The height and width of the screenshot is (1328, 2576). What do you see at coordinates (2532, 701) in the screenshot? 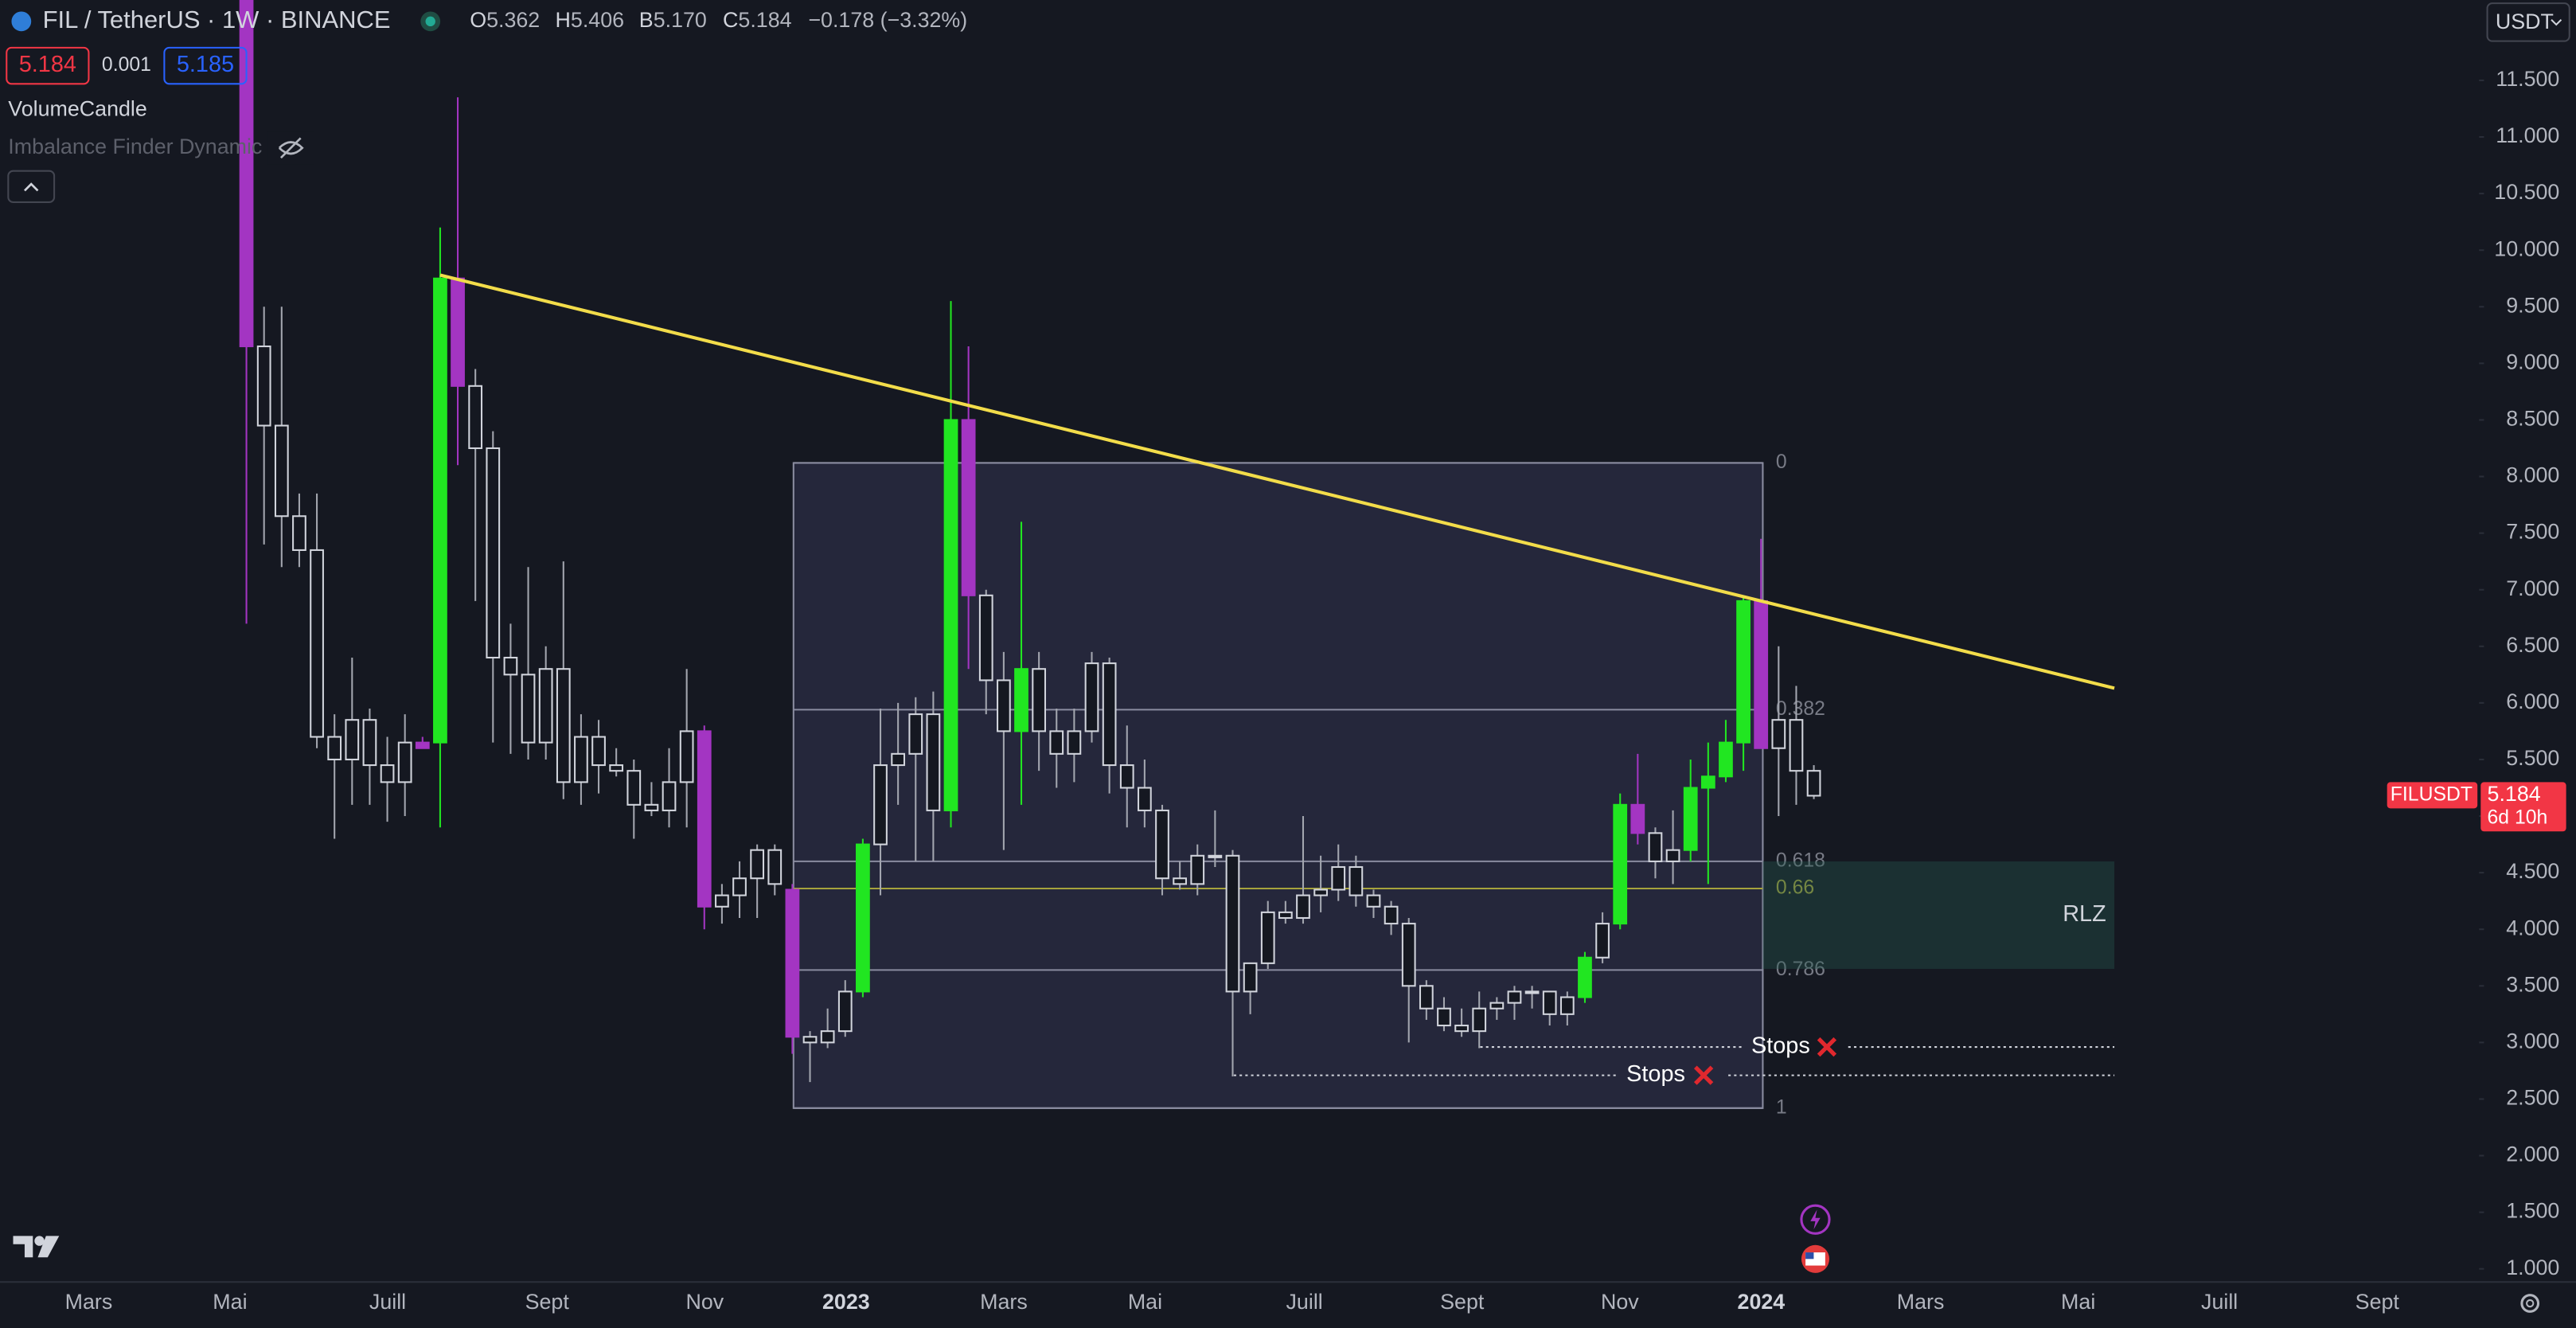
I see `y-tick-label: 6.000` at bounding box center [2532, 701].